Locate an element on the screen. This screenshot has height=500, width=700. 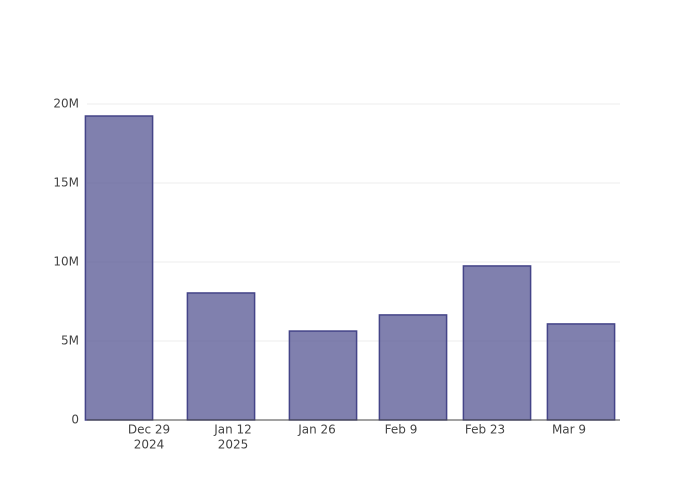
y-tick-label: 5M is located at coordinates (70, 341).